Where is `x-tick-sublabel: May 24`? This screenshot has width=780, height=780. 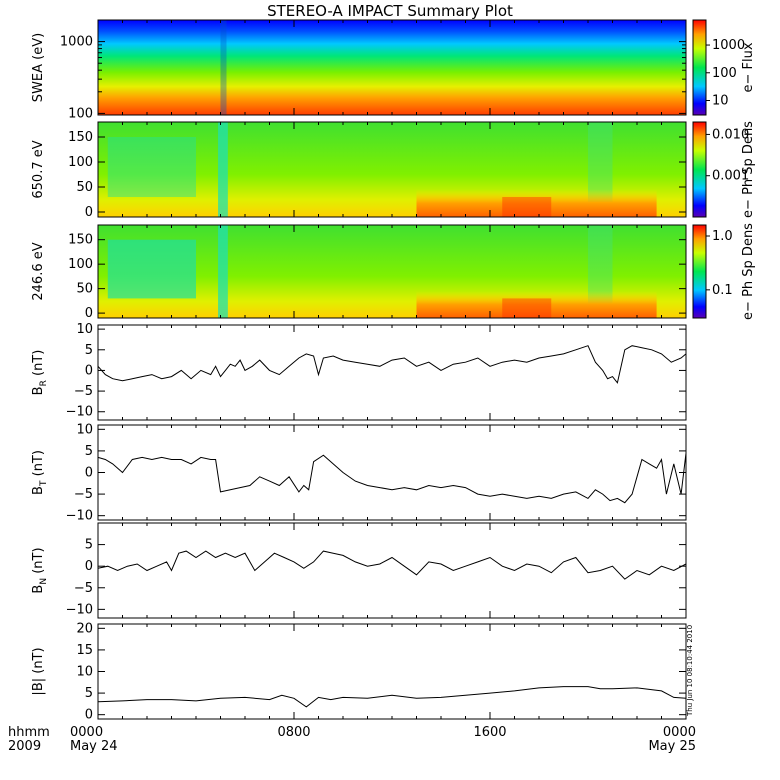
x-tick-sublabel: May 24 is located at coordinates (94, 746).